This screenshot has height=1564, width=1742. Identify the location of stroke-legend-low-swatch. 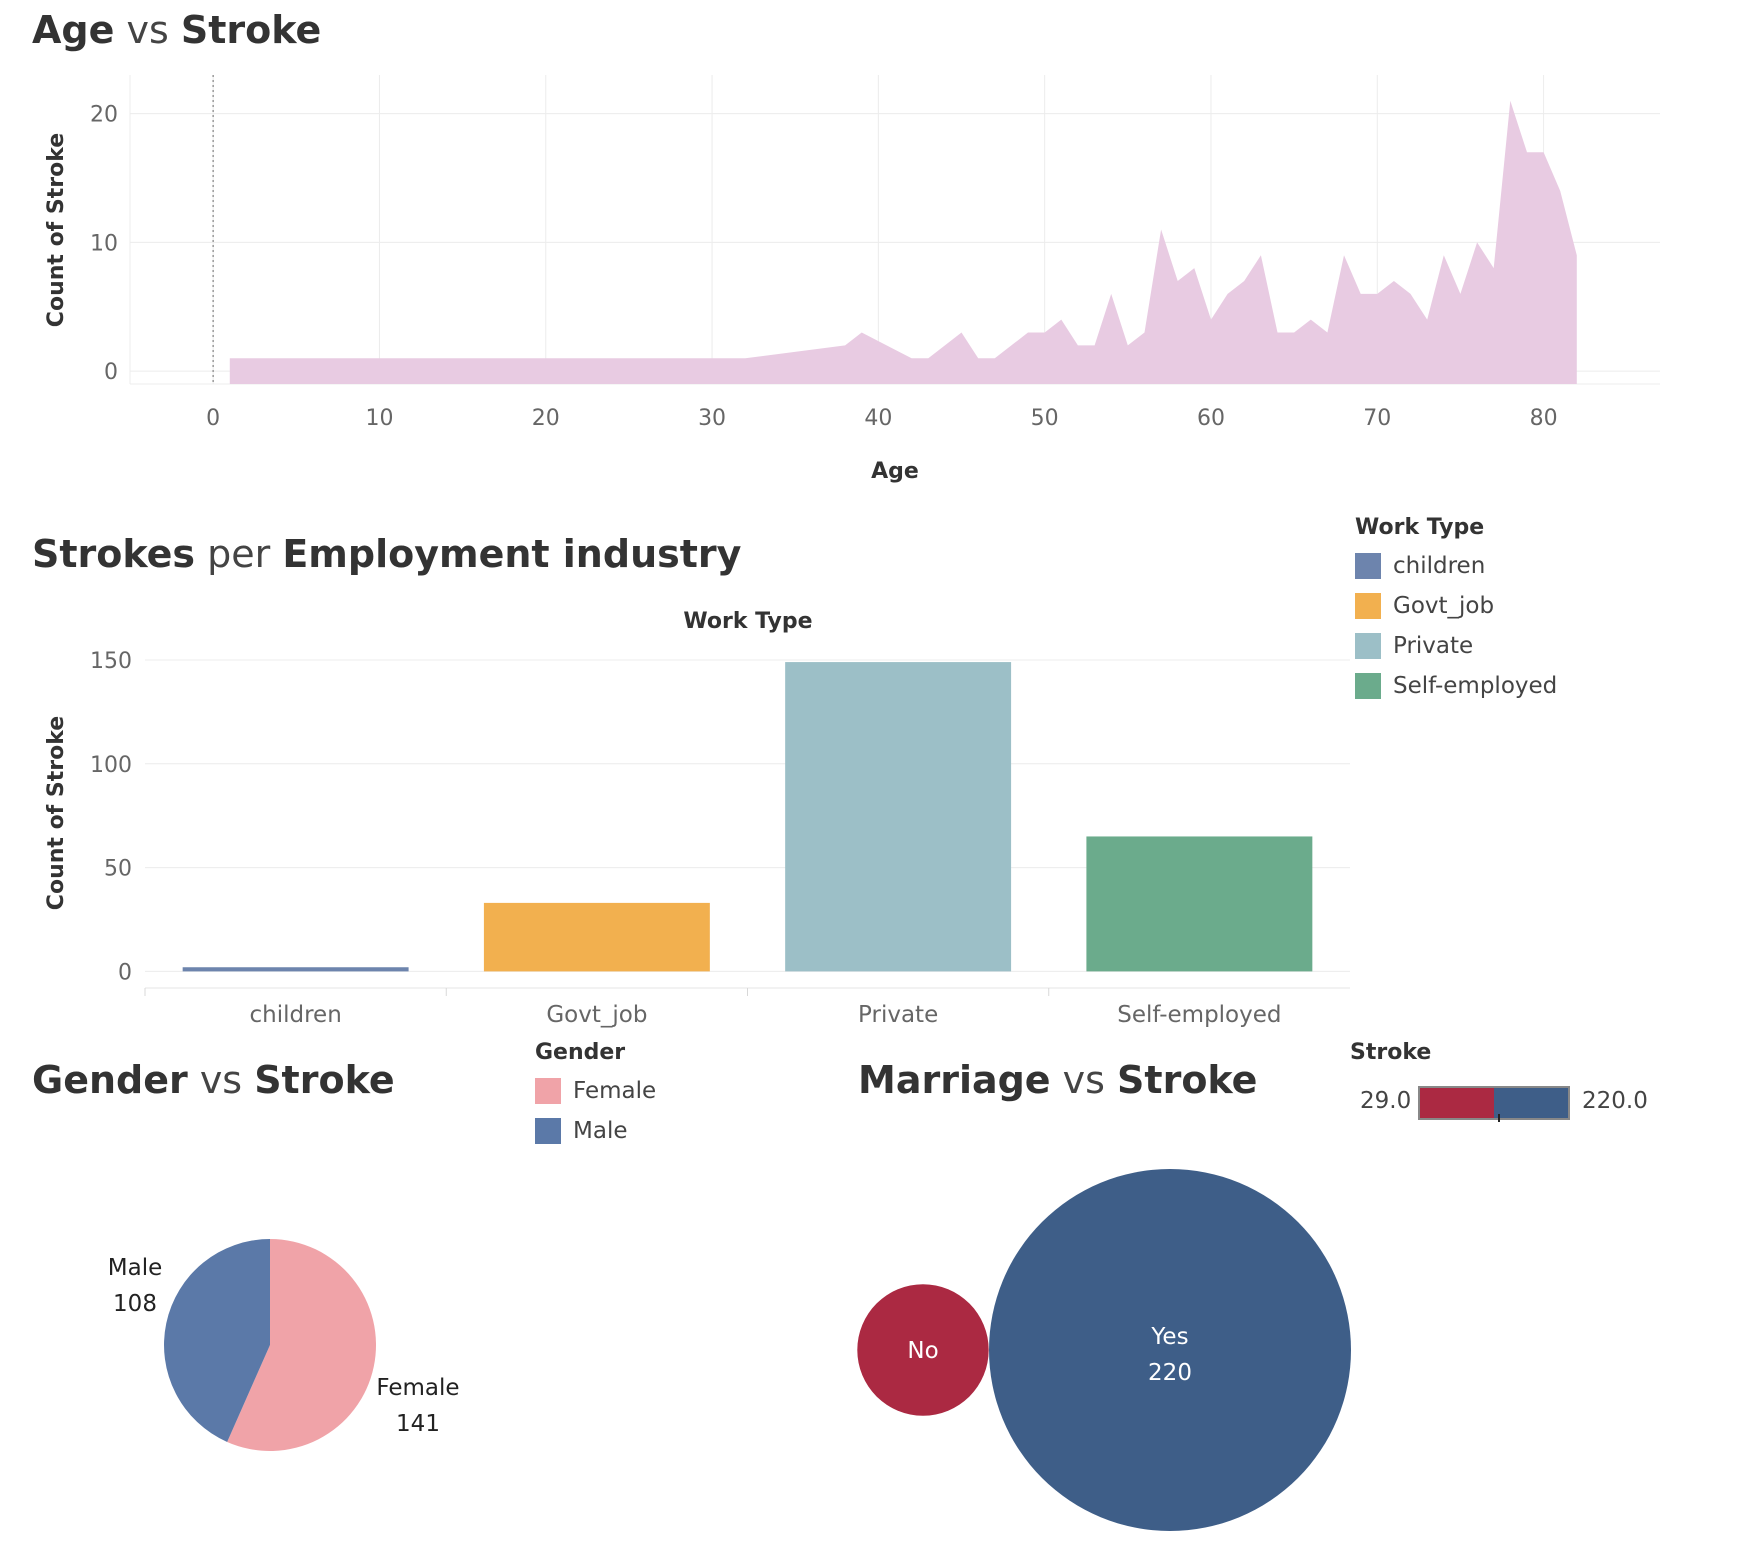
(1457, 1103).